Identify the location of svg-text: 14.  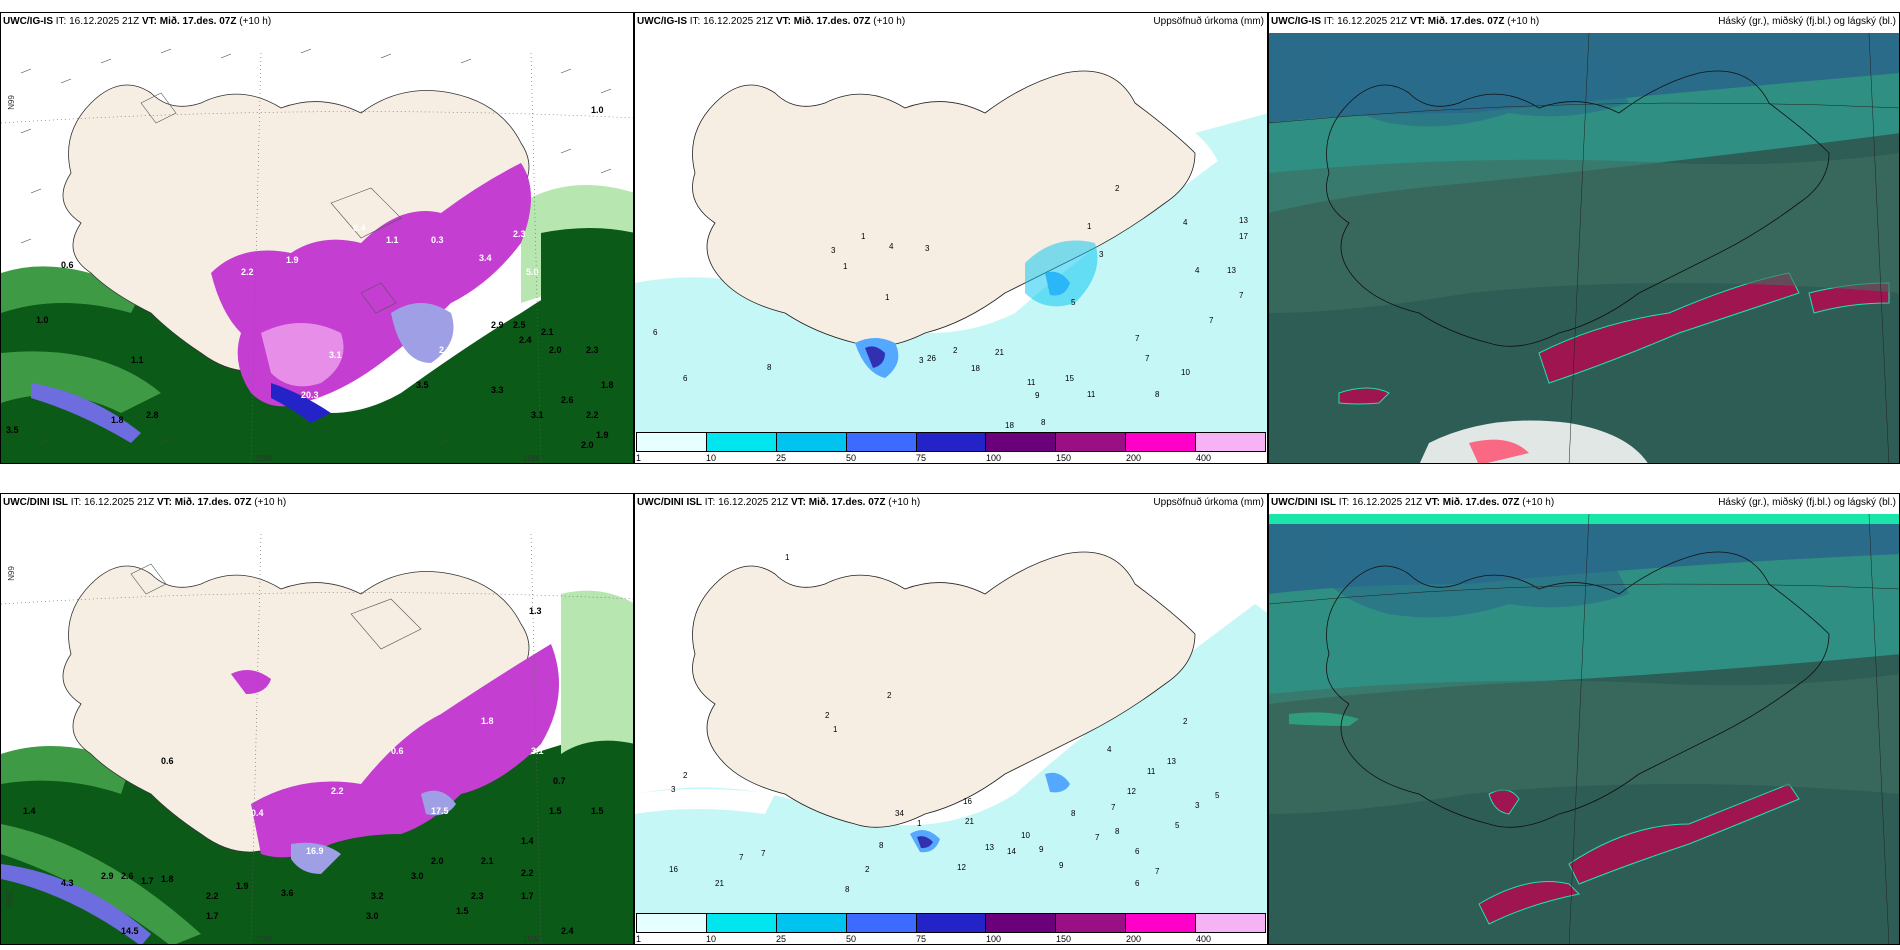
(1011, 851).